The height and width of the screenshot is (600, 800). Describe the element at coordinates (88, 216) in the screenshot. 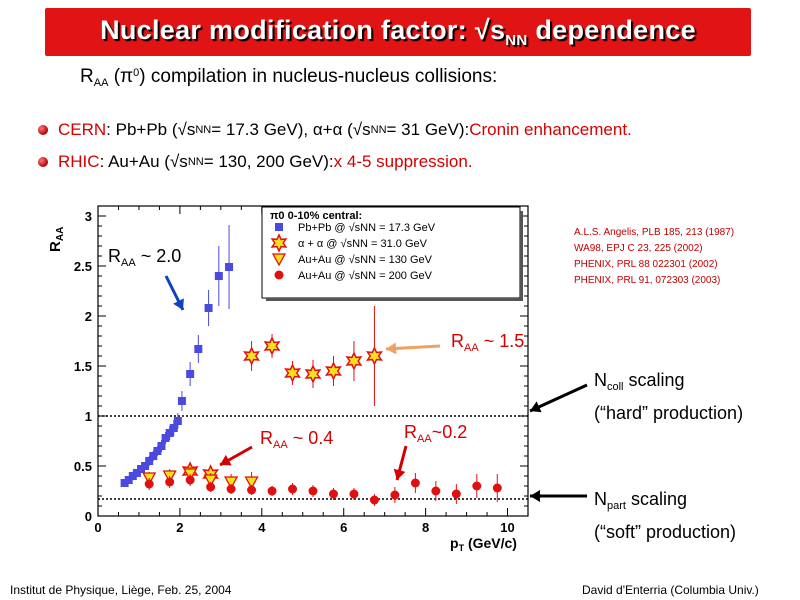

I see `y-tick-label: 3` at that location.